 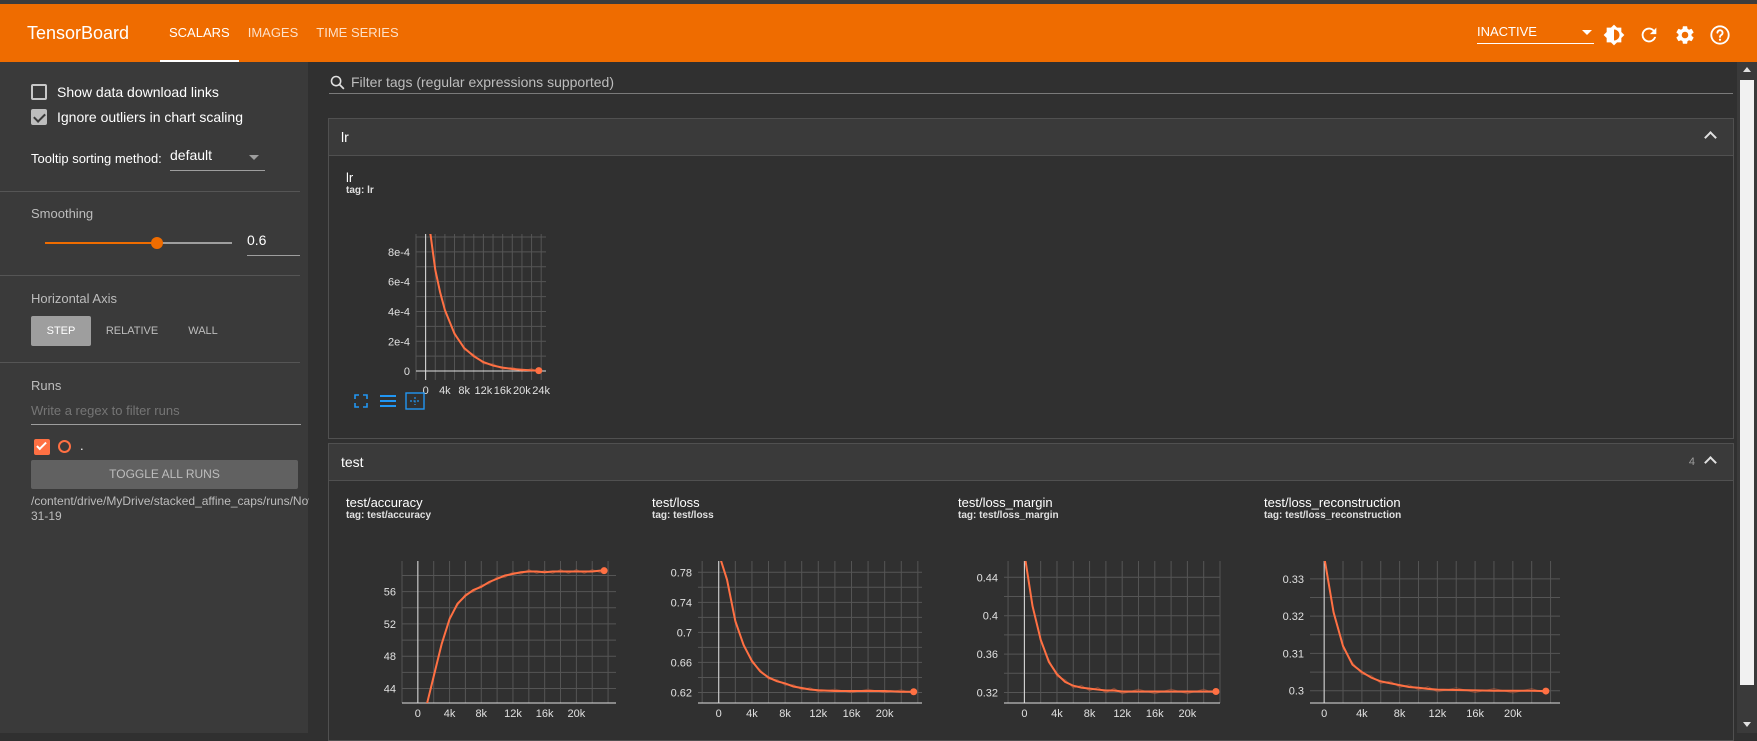 I want to click on y-tick-label: 52, so click(x=390, y=625).